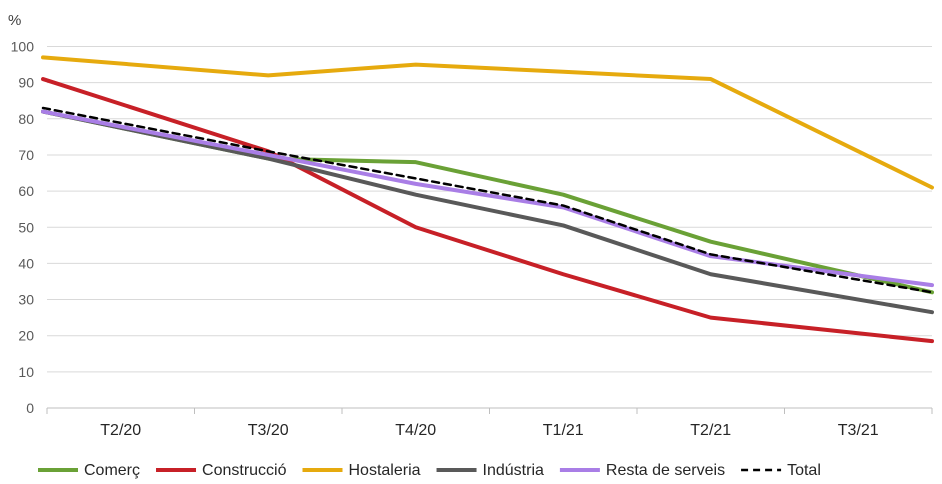 Image resolution: width=942 pixels, height=484 pixels. I want to click on y-axis-ticks: 0 10 20 30 40 50 60 70 80 90 100, so click(23, 228).